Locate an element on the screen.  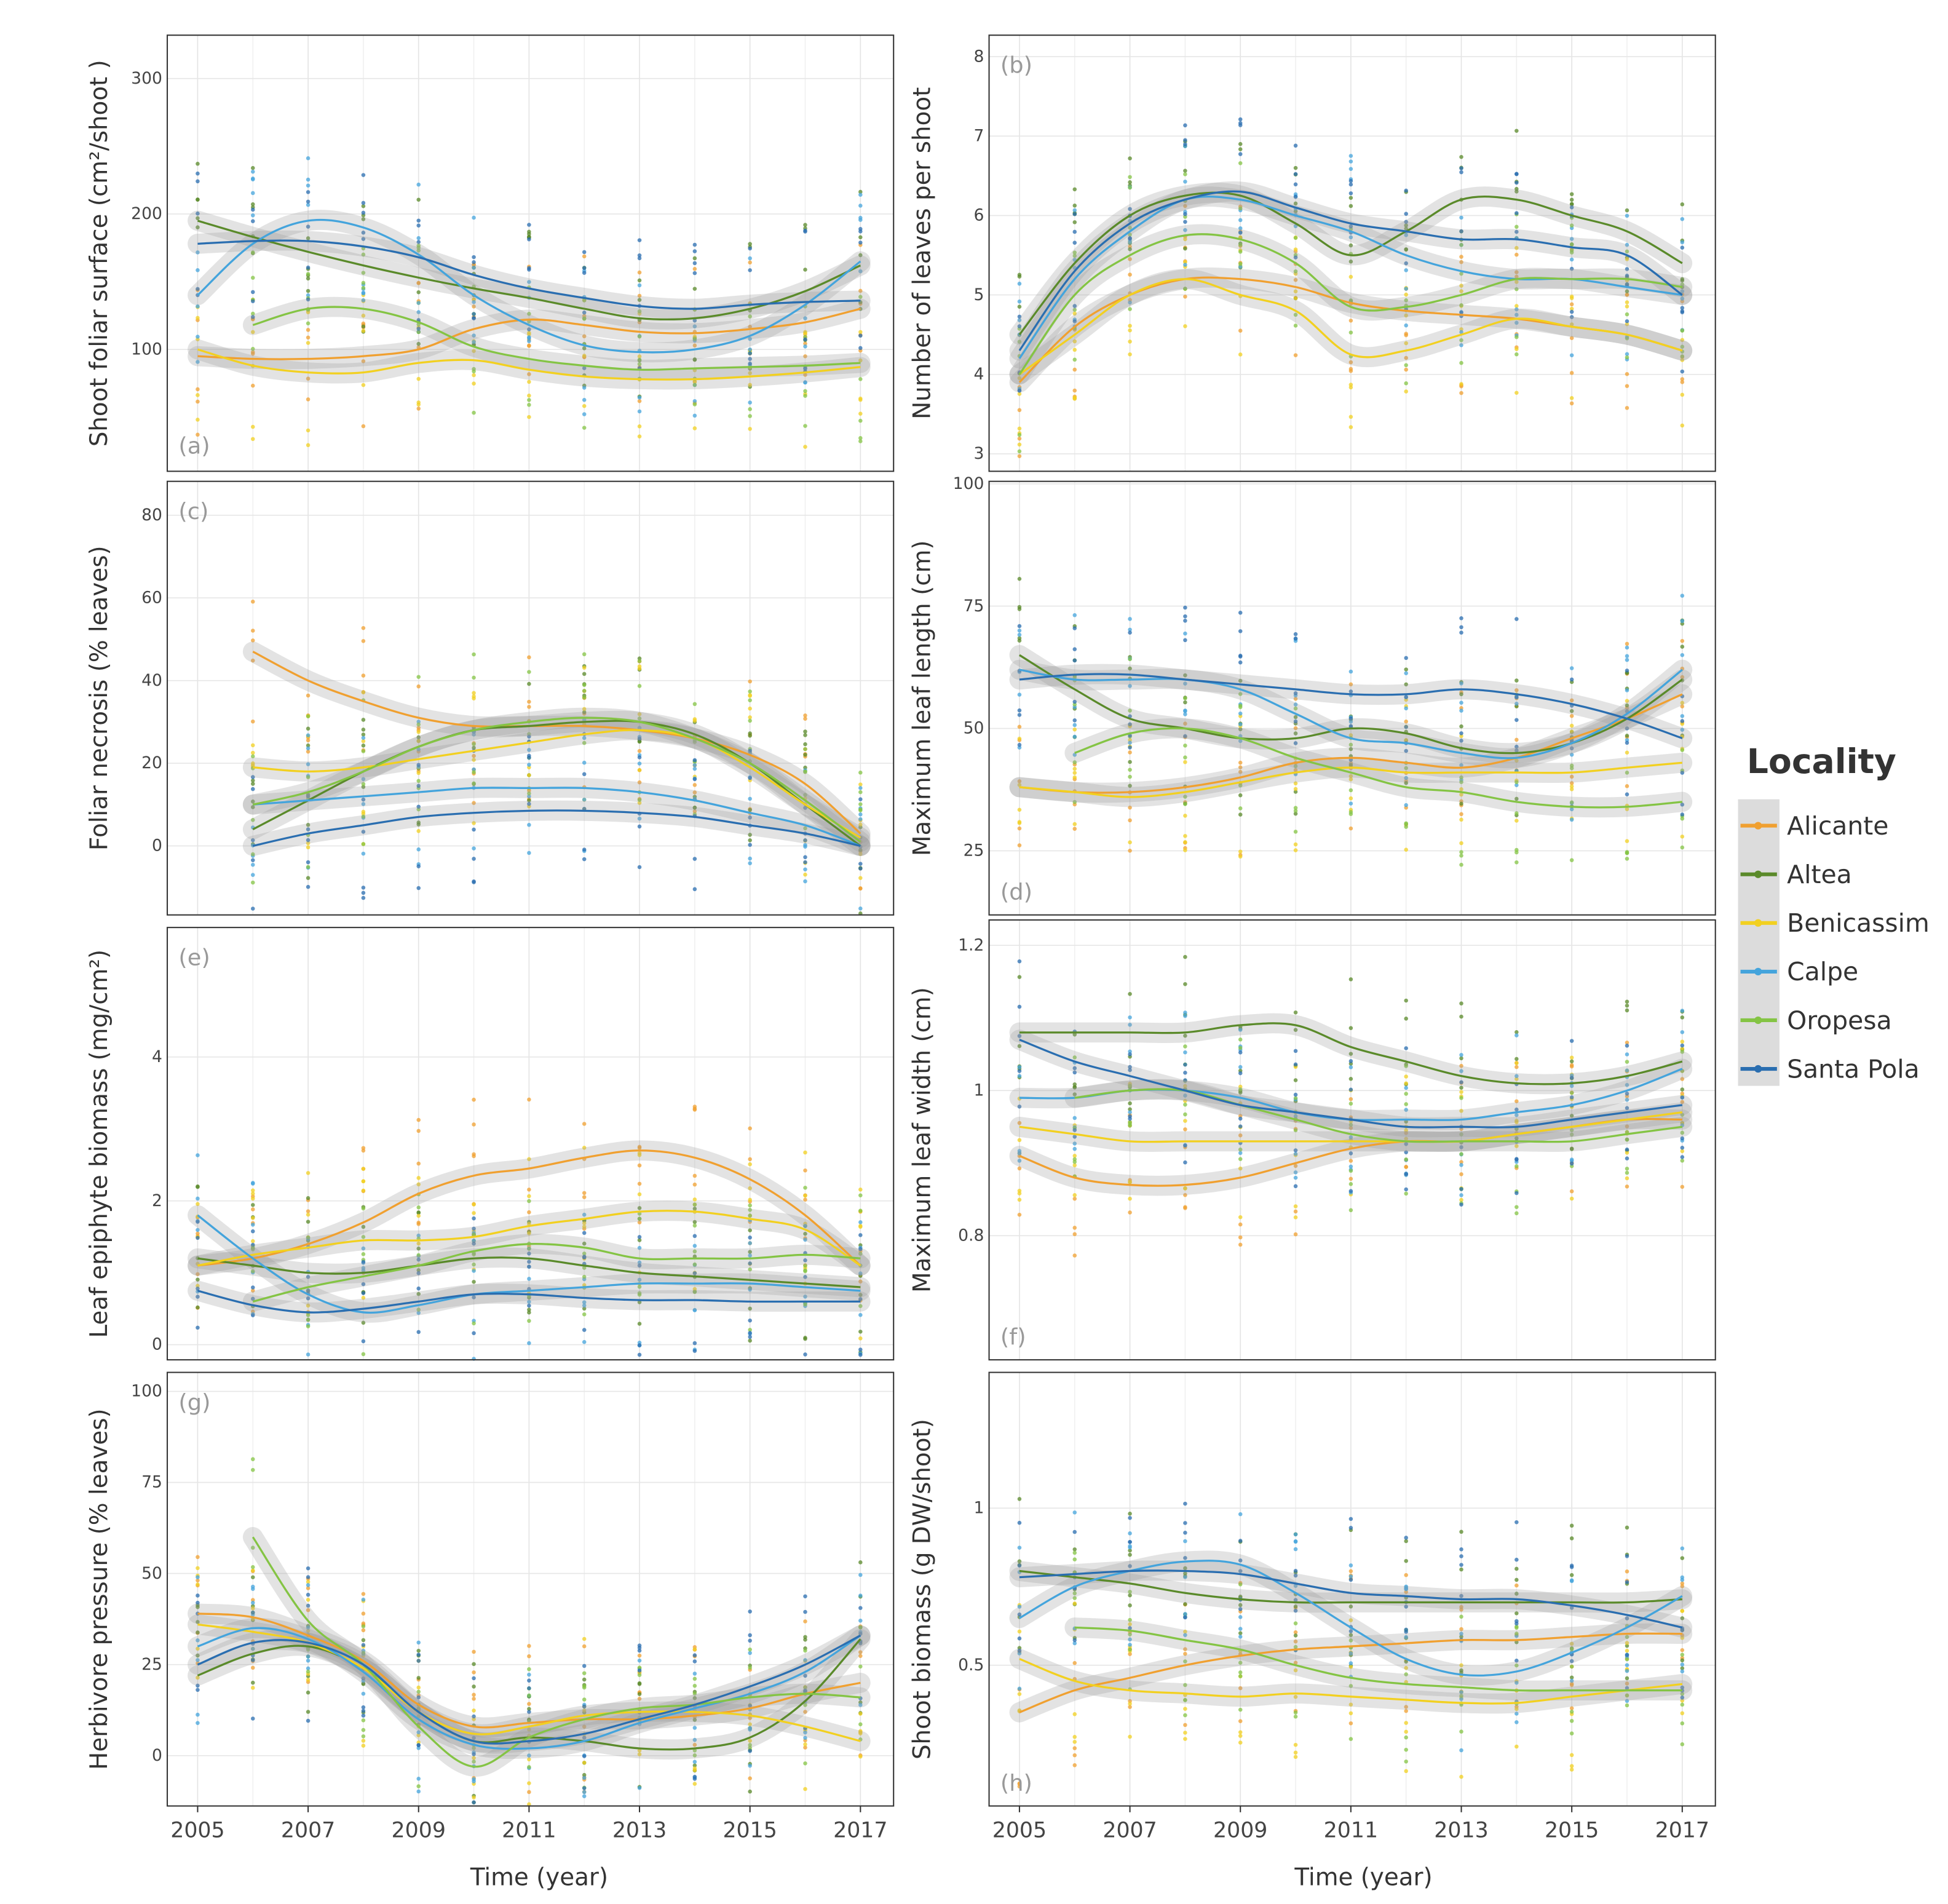
panel-tag: (f) is located at coordinates (1013, 1337).